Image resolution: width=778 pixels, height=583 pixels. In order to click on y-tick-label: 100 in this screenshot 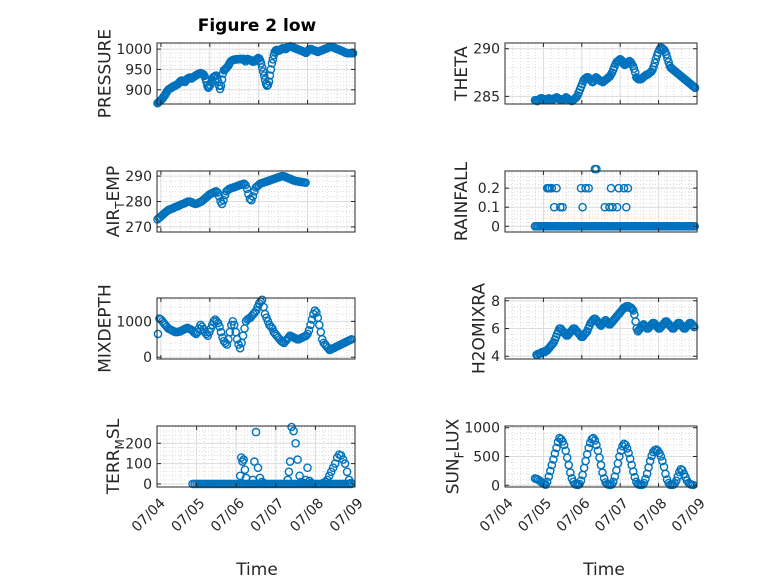, I will do `click(138, 465)`.